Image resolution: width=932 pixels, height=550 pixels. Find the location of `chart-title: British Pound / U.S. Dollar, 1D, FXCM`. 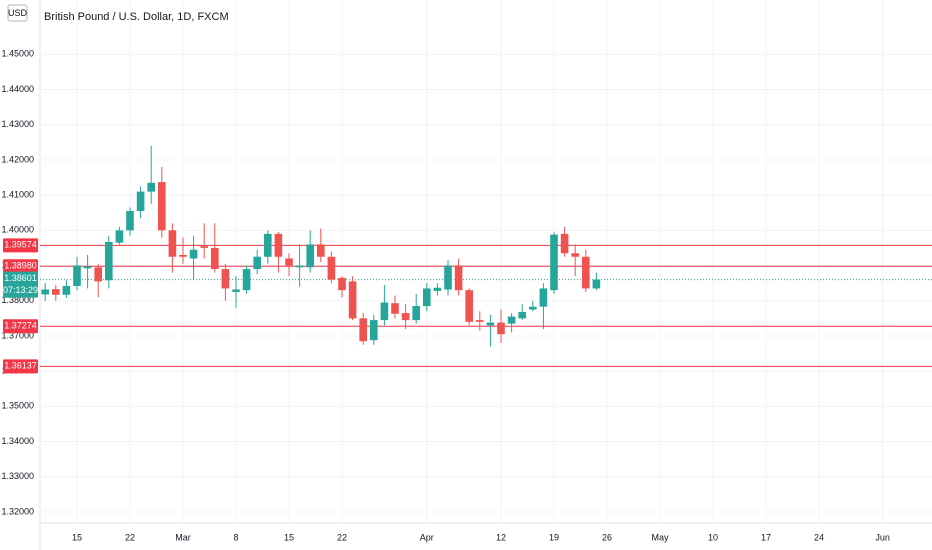

chart-title: British Pound / U.S. Dollar, 1D, FXCM is located at coordinates (136, 17).